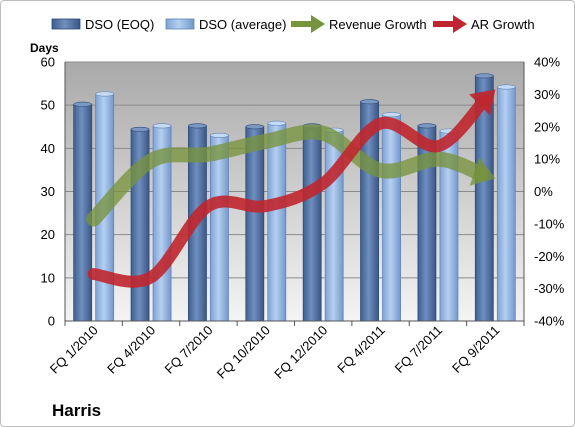 The width and height of the screenshot is (575, 427). I want to click on right-tick-label: 10%, so click(547, 159).